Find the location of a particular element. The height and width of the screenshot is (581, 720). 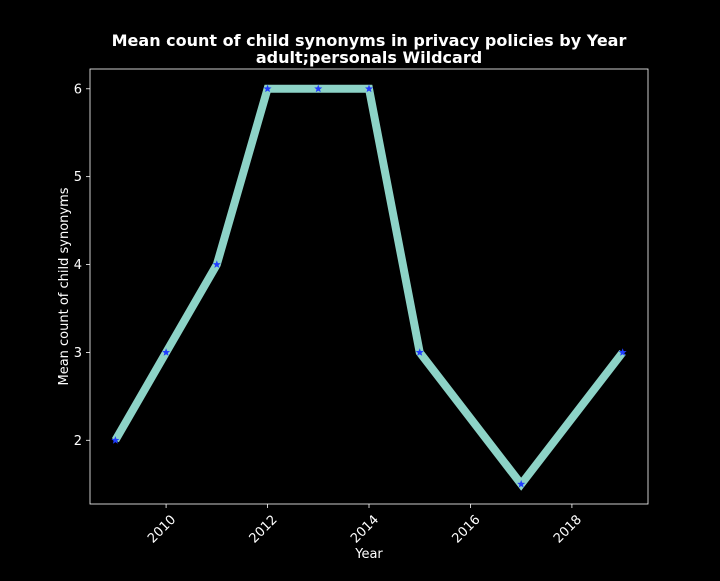

y-tick-label: 4 is located at coordinates (78, 265).